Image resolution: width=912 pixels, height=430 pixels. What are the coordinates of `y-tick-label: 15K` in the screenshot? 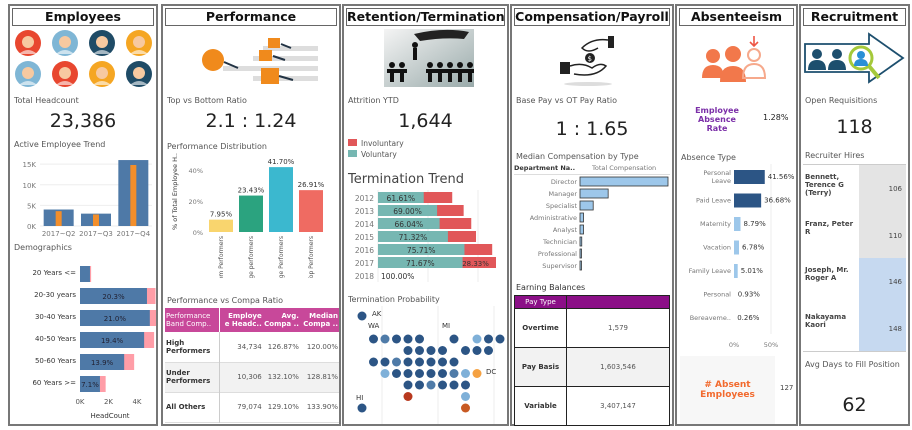 It's located at (30, 165).